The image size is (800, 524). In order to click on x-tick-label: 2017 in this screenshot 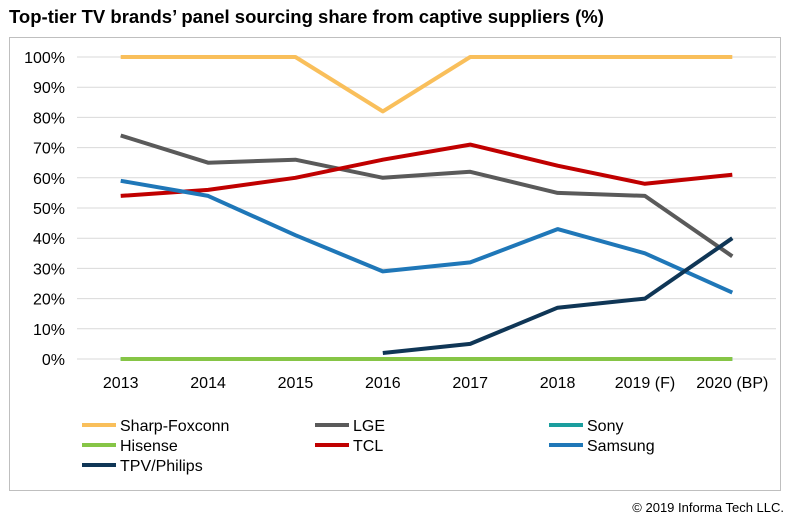, I will do `click(470, 383)`.